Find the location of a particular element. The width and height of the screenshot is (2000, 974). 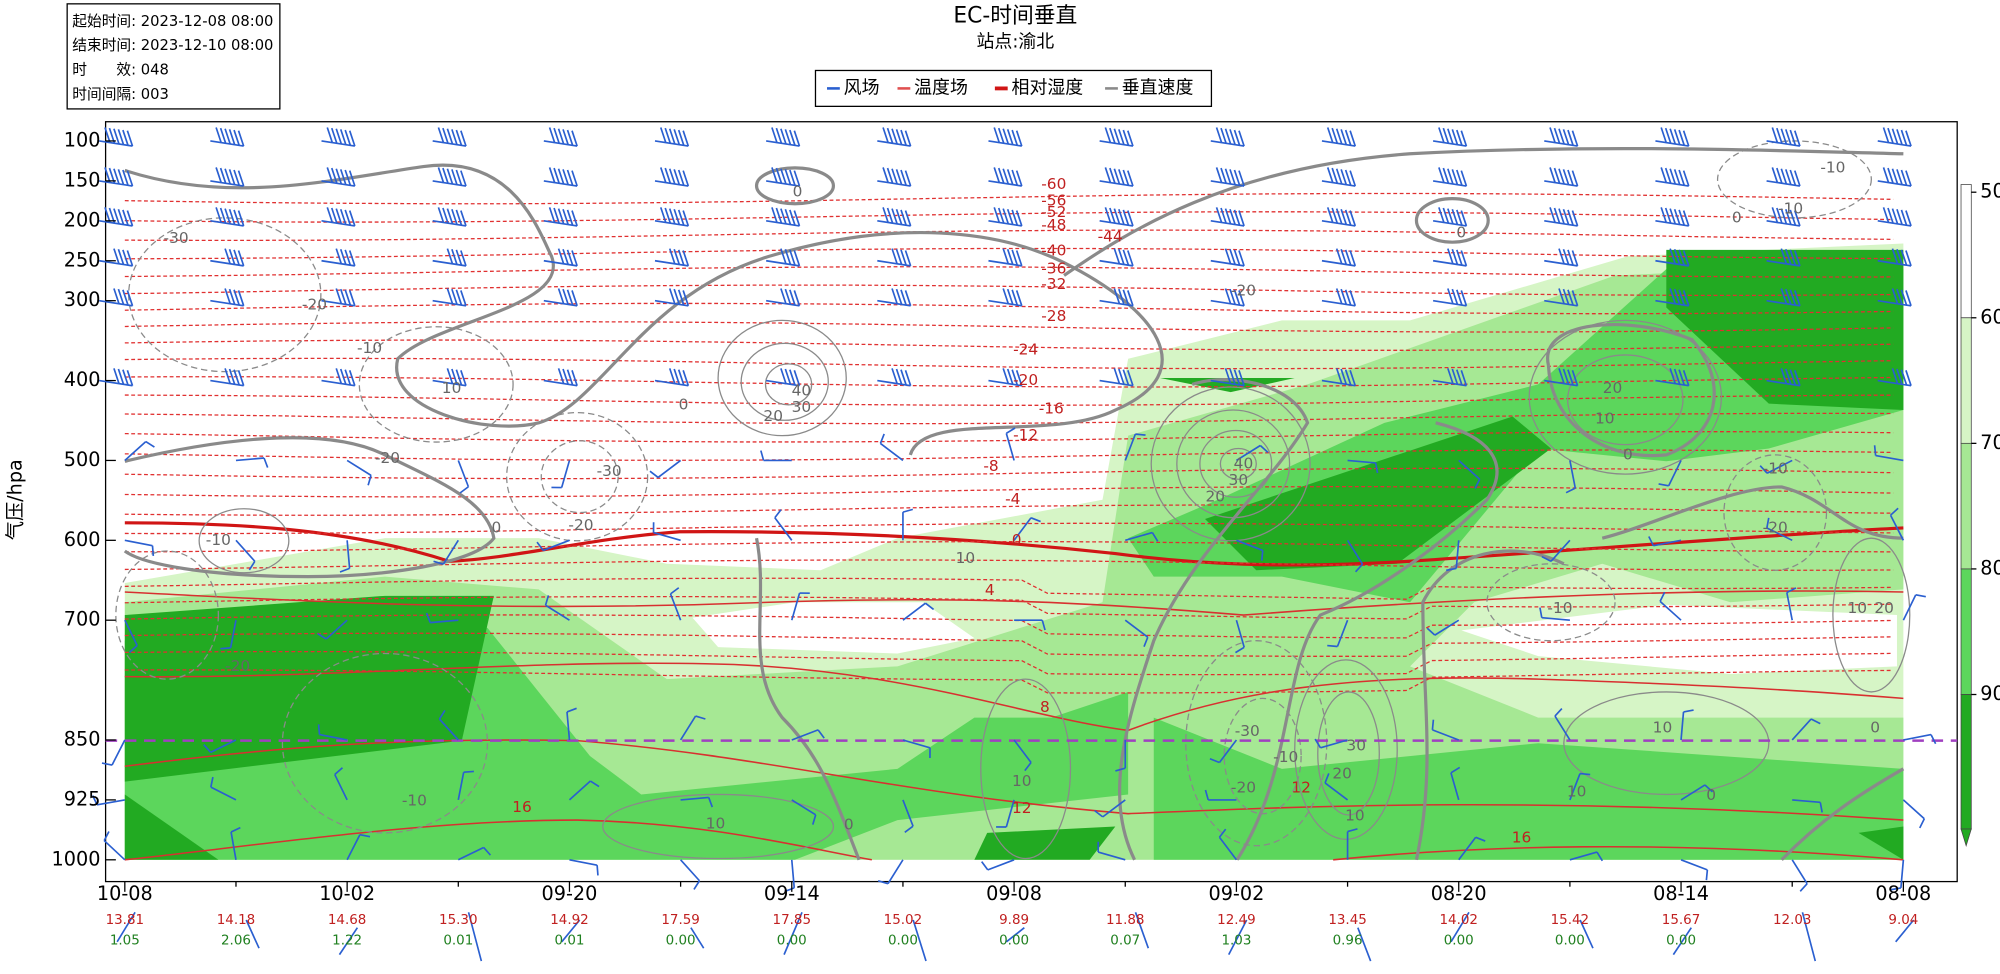

colorbar-label: 50 is located at coordinates (1990, 191).